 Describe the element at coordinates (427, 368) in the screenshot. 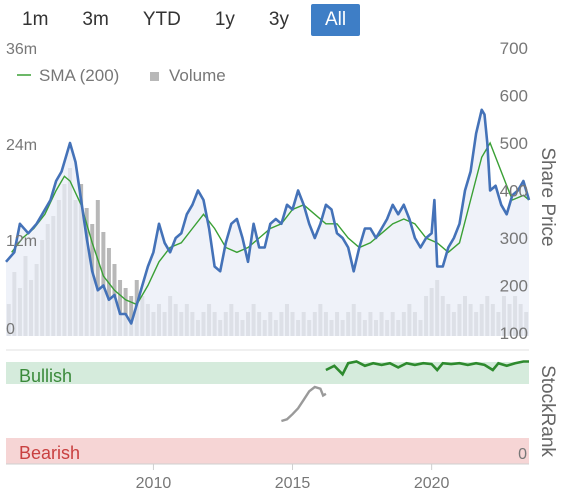

I see `stockrank-line` at that location.